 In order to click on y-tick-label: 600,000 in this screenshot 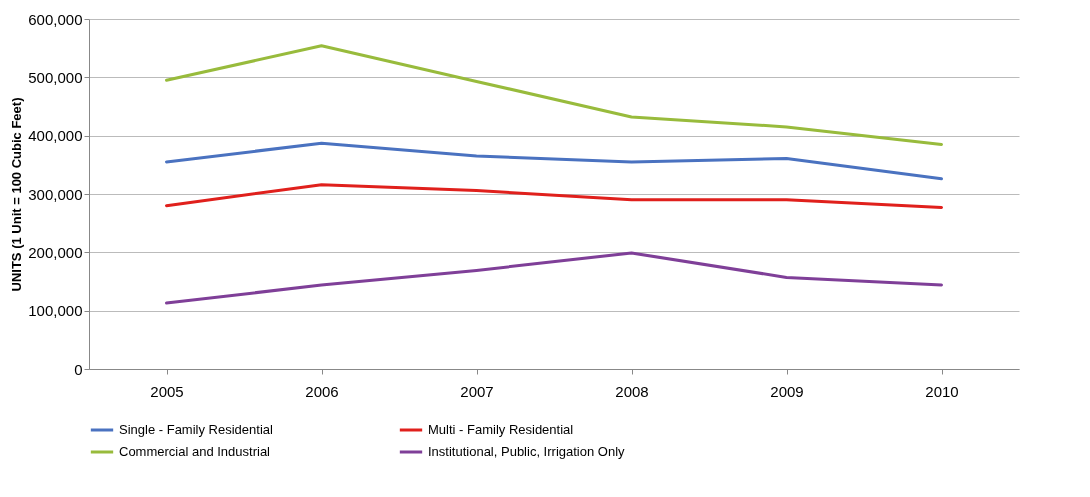, I will do `click(55, 19)`.